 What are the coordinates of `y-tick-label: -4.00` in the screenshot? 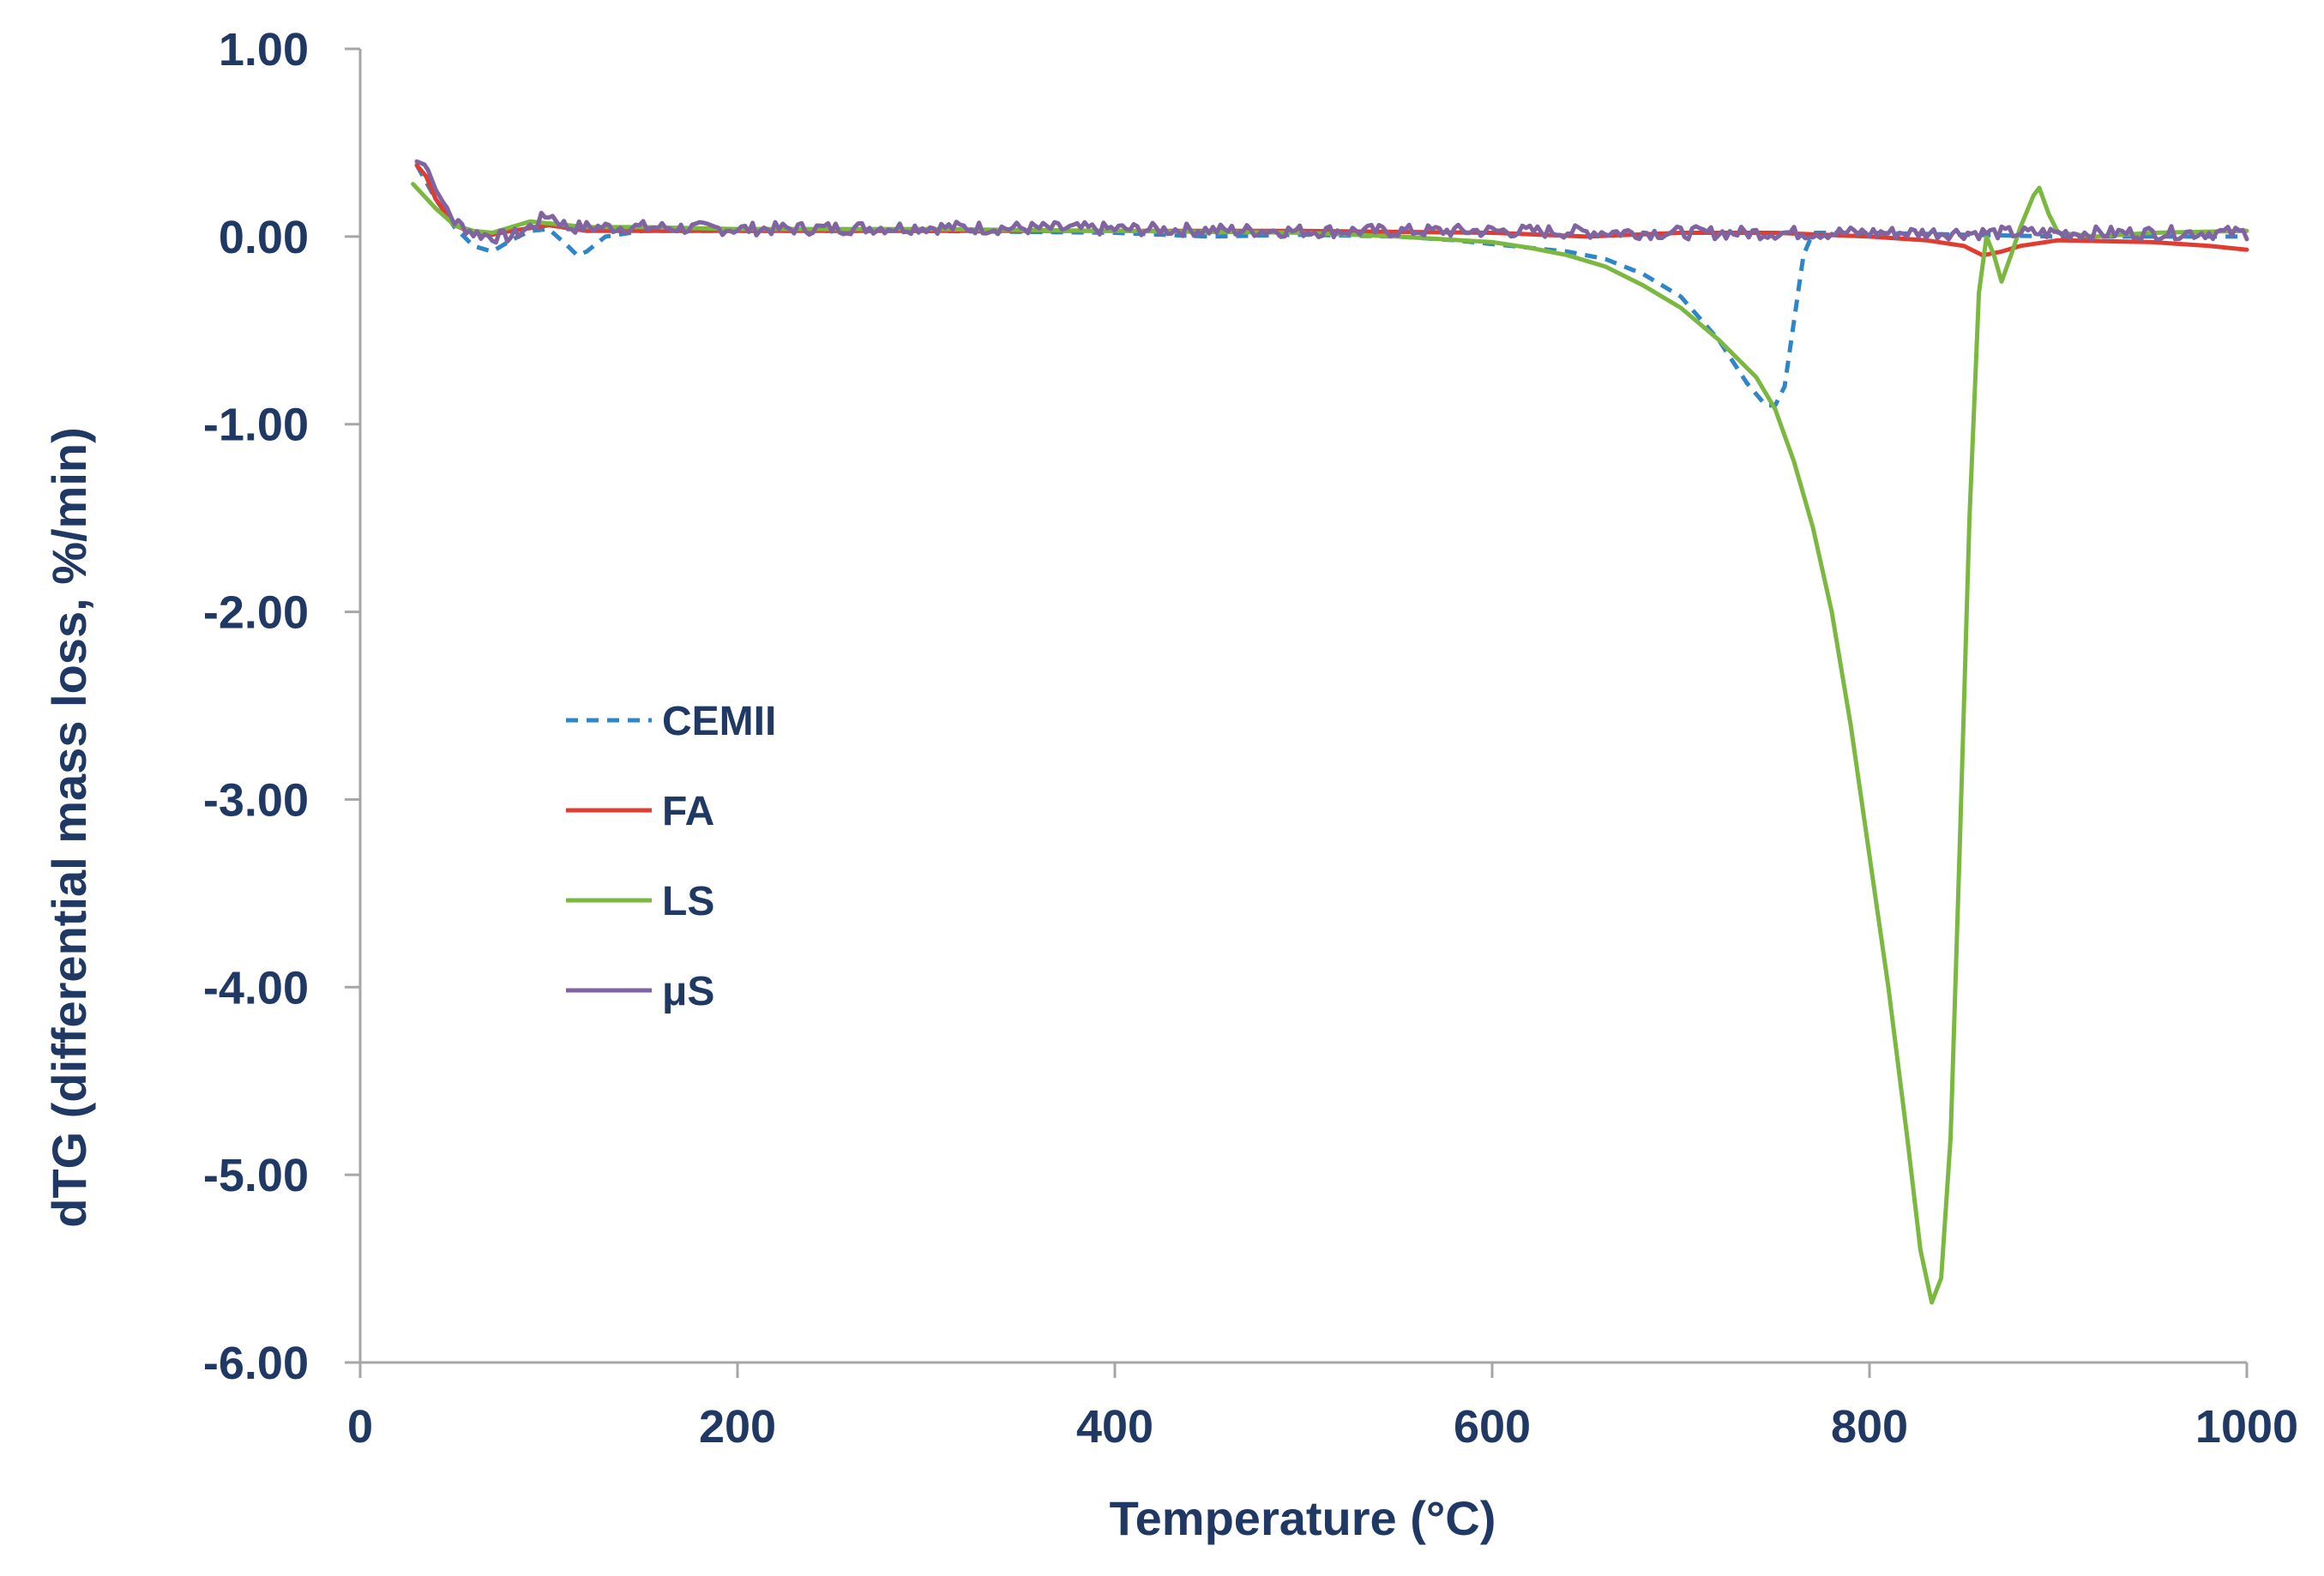 It's located at (256, 988).